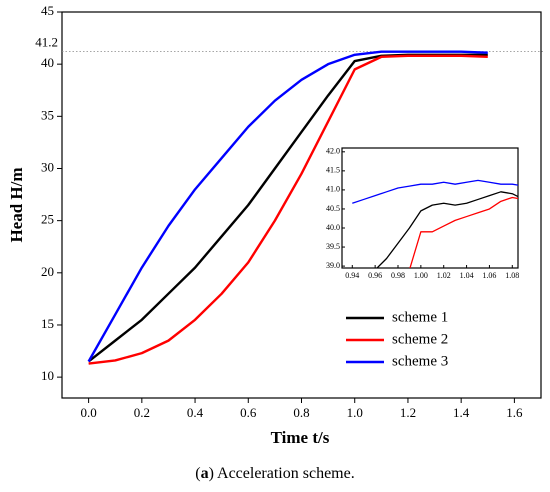 This screenshot has height=492, width=550. What do you see at coordinates (300, 437) in the screenshot?
I see `x-axis-label: Time t/s` at bounding box center [300, 437].